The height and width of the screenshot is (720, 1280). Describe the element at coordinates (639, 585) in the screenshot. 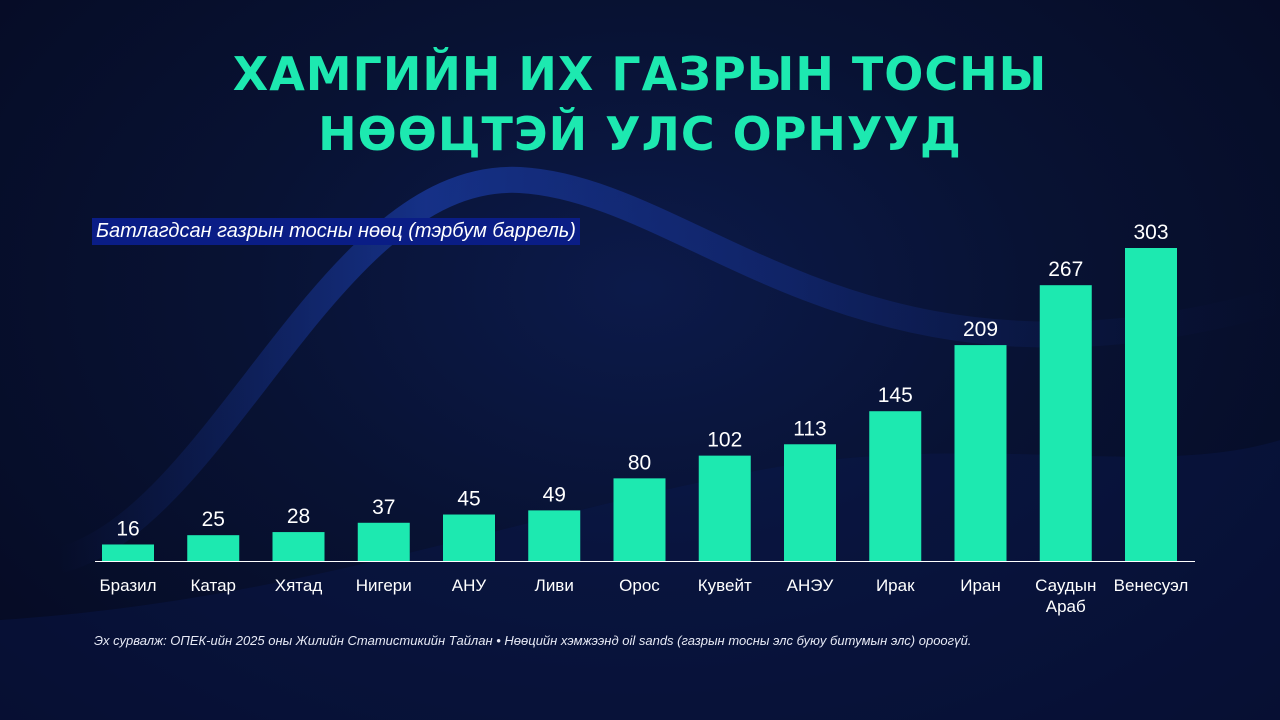

I see `x-tick-label: Орос` at that location.